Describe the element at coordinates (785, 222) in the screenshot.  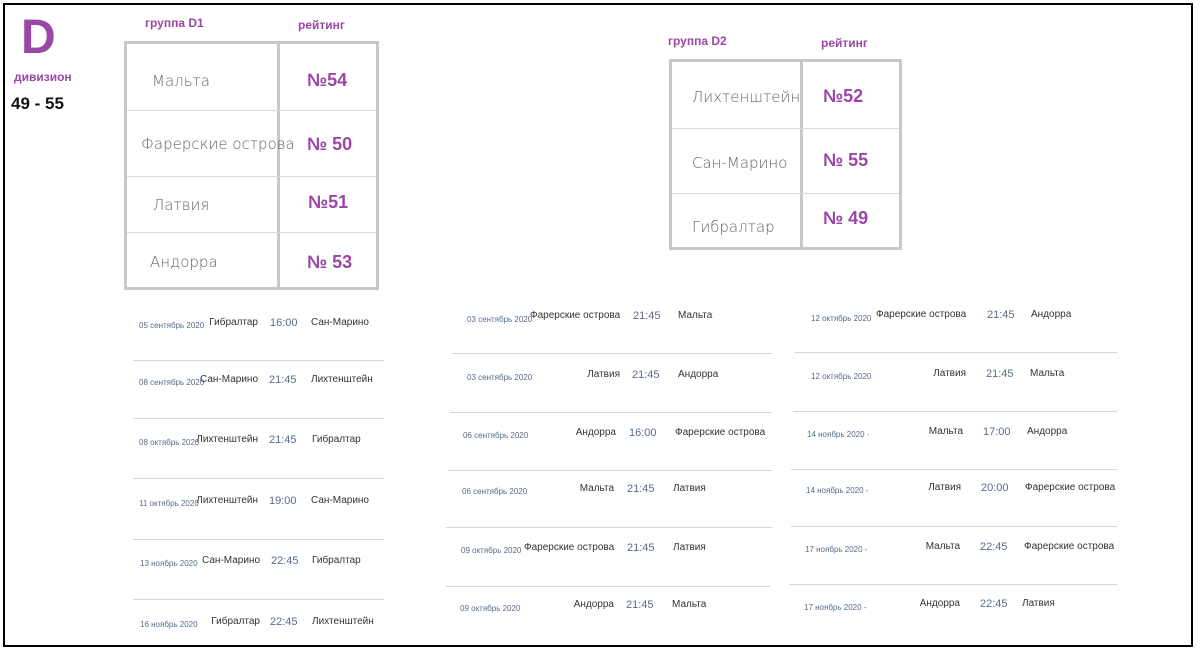
I see `table-row: Гибралтар № 49` at that location.